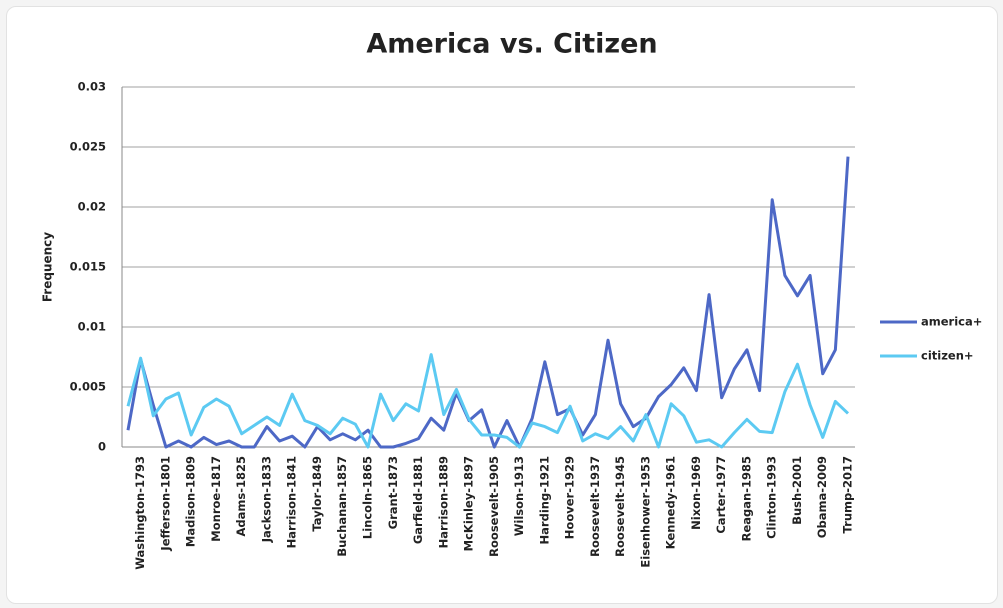 The width and height of the screenshot is (1003, 608). Describe the element at coordinates (140, 513) in the screenshot. I see `x-tick-label: Washington-1793` at that location.